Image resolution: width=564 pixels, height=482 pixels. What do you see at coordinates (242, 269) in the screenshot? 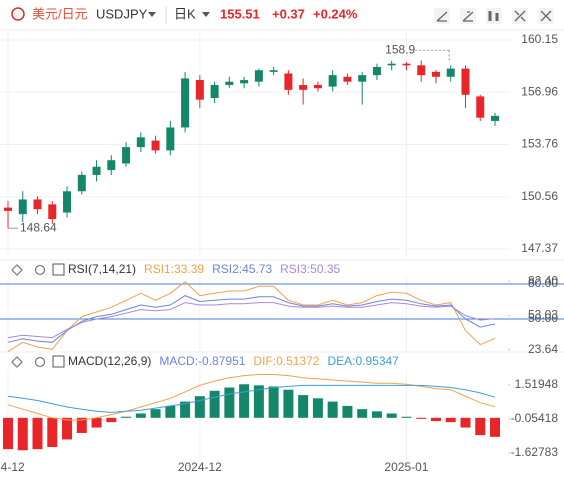
I see `legend-entry: RSI2:45.73` at bounding box center [242, 269].